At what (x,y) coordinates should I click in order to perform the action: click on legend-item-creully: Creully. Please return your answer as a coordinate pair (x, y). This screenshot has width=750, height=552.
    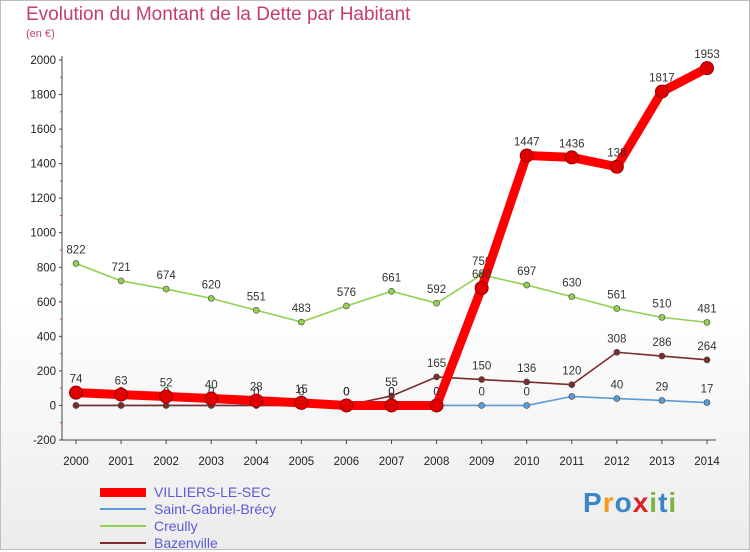
    Looking at the image, I should click on (230, 526).